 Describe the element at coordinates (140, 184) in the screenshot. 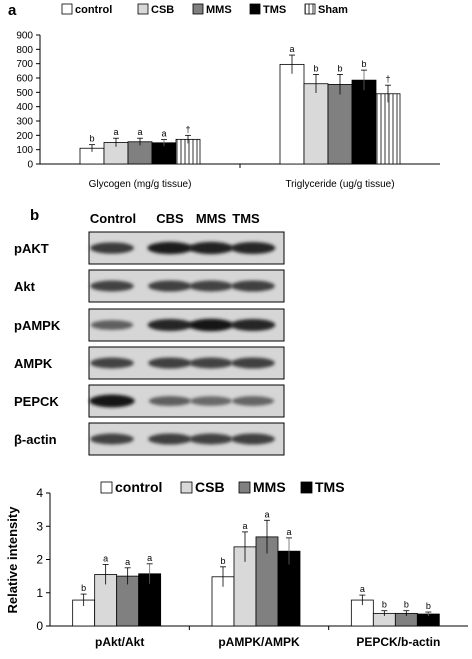

I see `category-label: Glycogen (mg/g tissue)` at that location.